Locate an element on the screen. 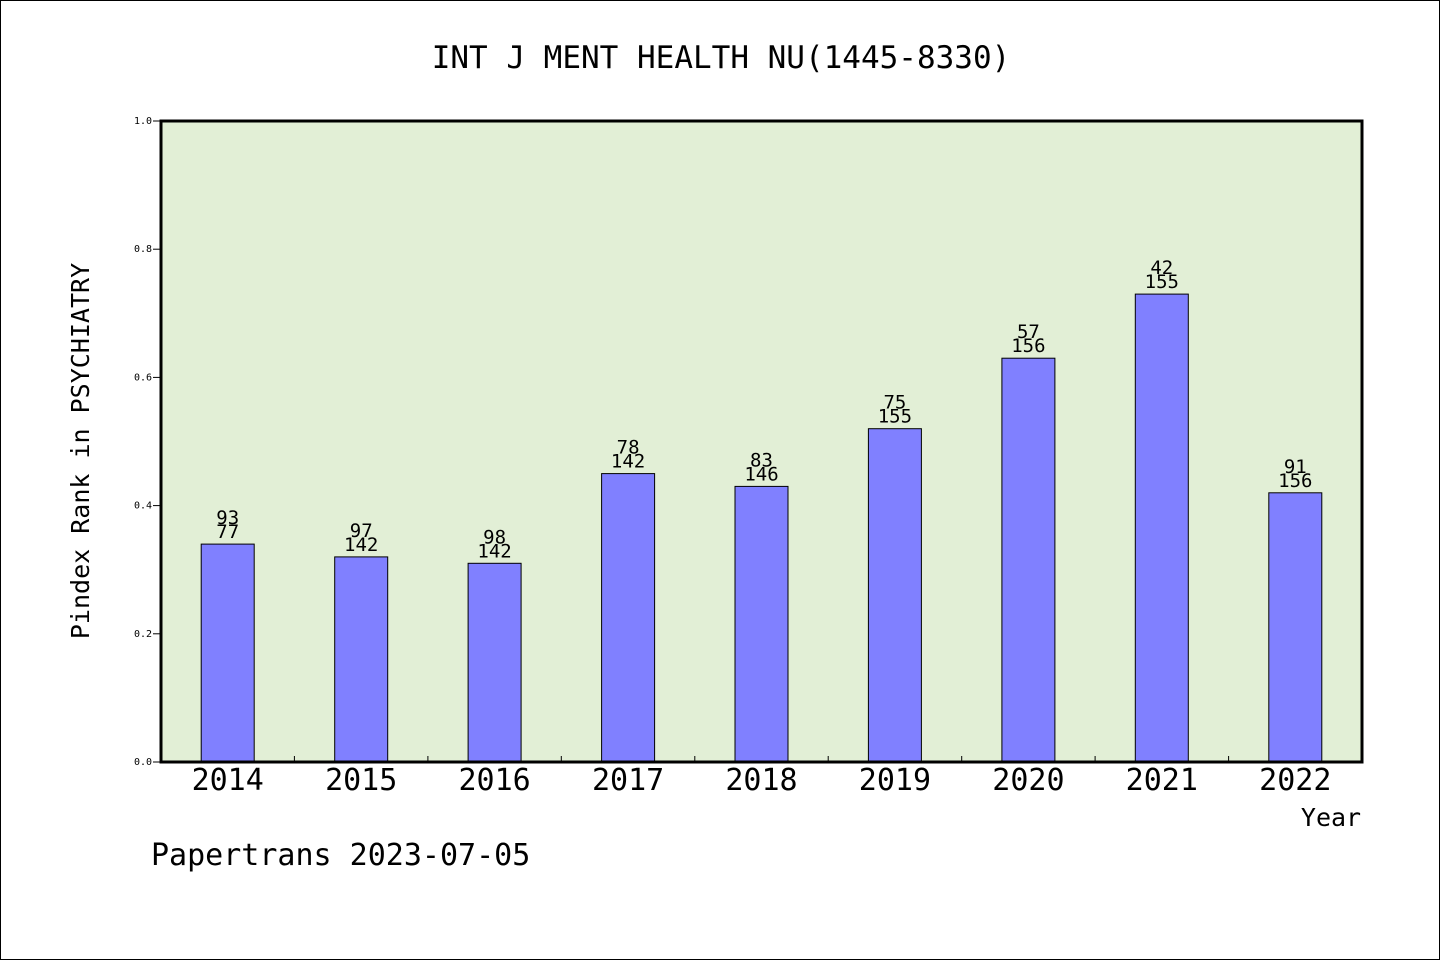  bar-rank-label: 78 is located at coordinates (628, 448).